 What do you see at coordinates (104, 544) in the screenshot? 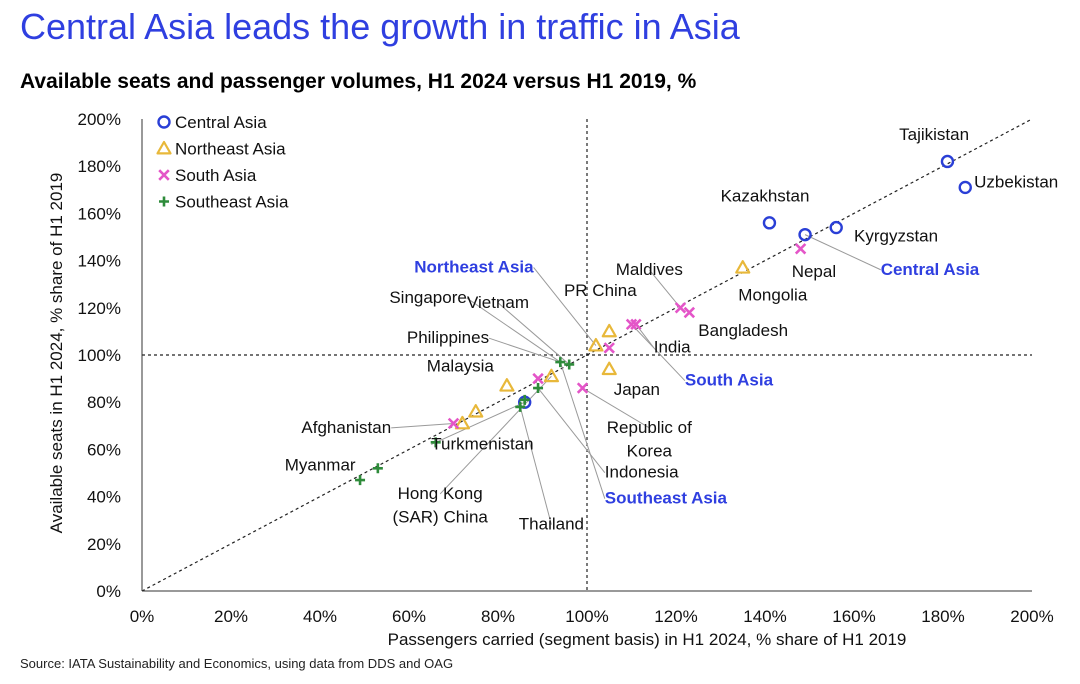
I see `y-tick-label: 20%` at bounding box center [104, 544].